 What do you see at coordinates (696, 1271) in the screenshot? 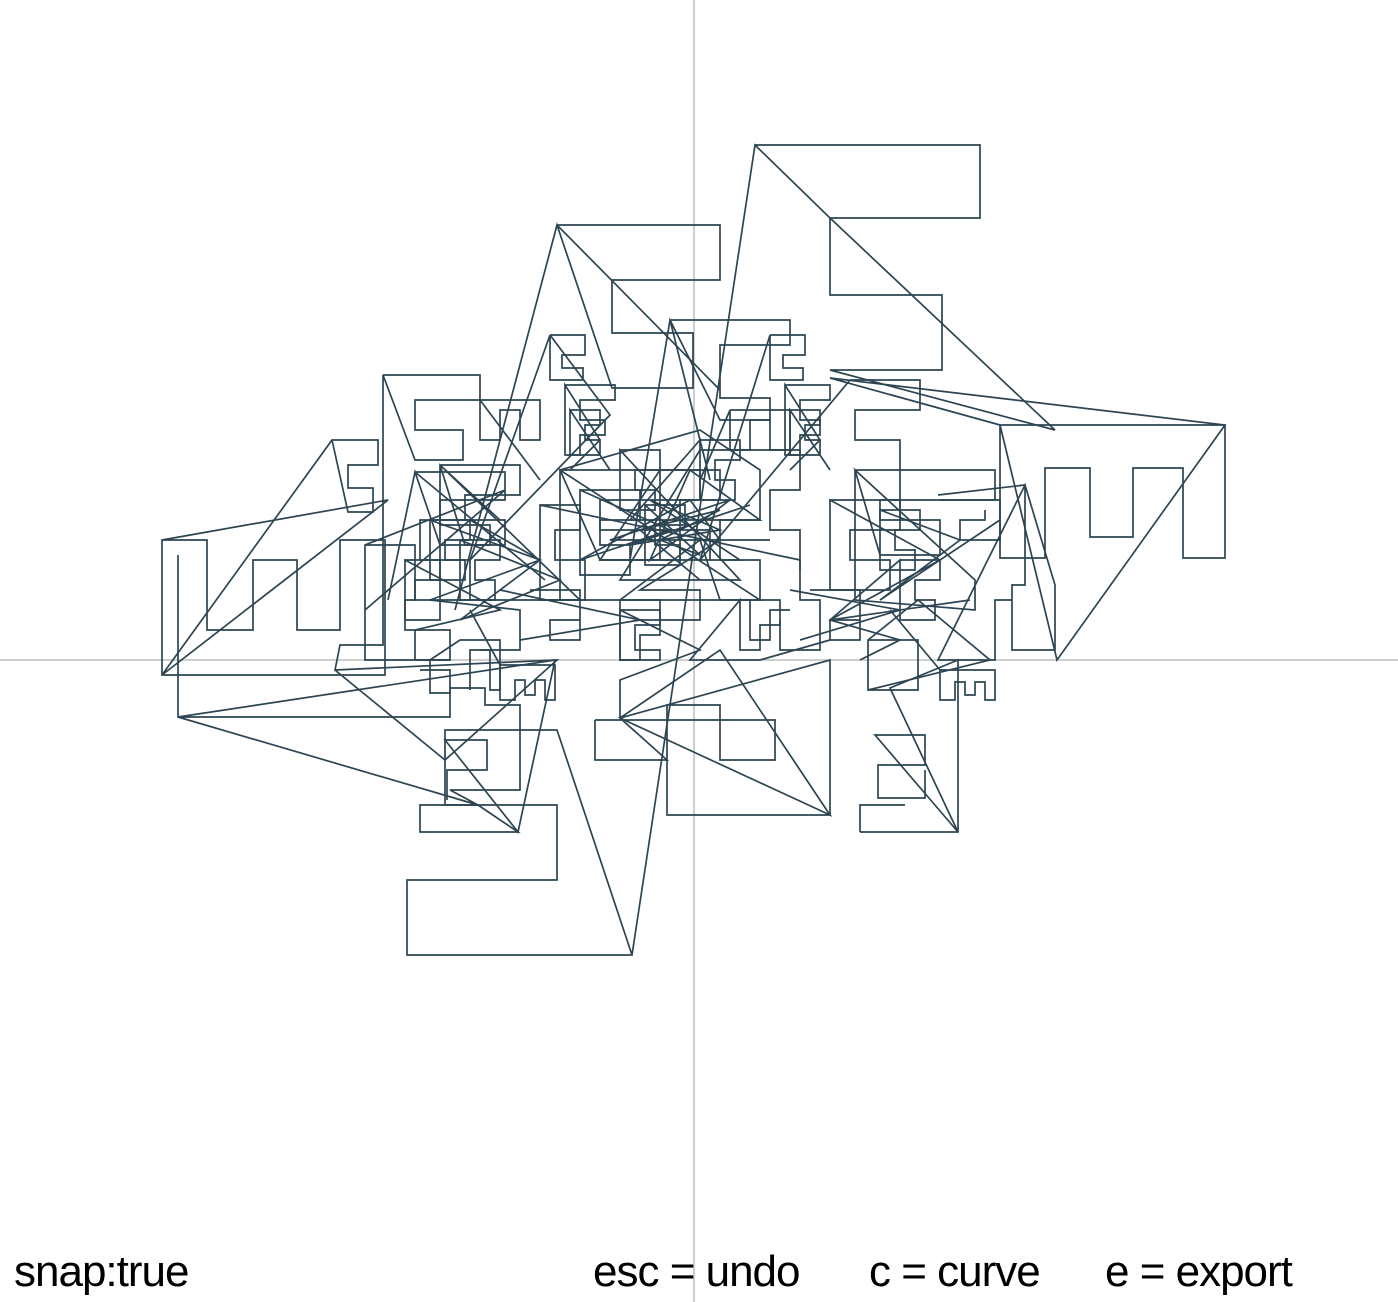
I see `shortcut-undo-hint: esc = undo` at bounding box center [696, 1271].